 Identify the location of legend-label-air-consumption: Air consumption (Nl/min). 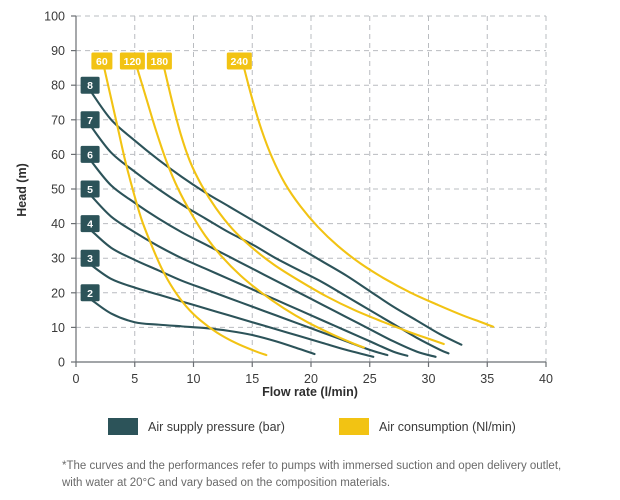
(447, 426).